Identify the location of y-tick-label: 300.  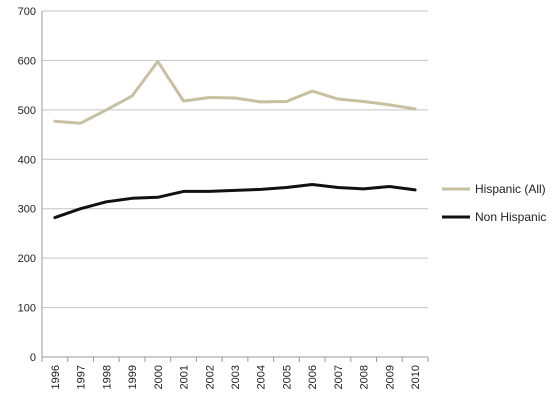
(27, 210).